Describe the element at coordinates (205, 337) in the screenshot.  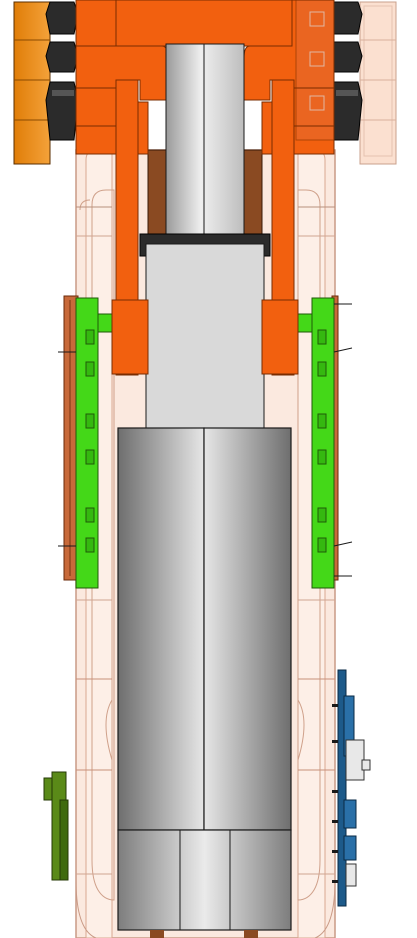
I see `clevis-knuckle-icon` at that location.